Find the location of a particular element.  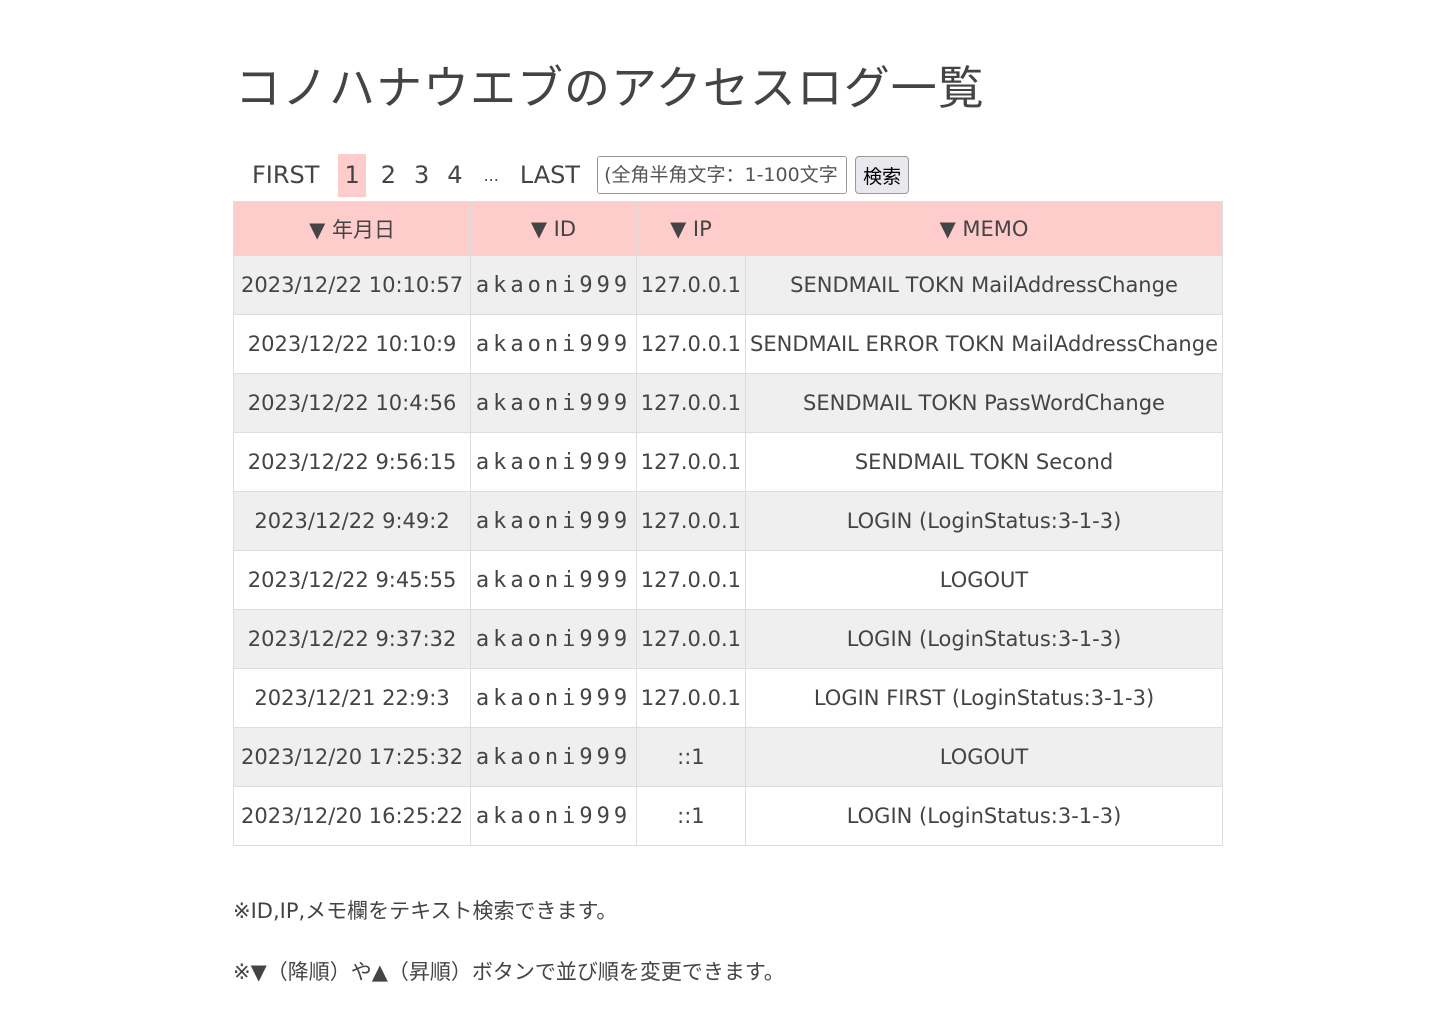

date-cell: 2023/12/20 16:25:22 is located at coordinates (352, 816).